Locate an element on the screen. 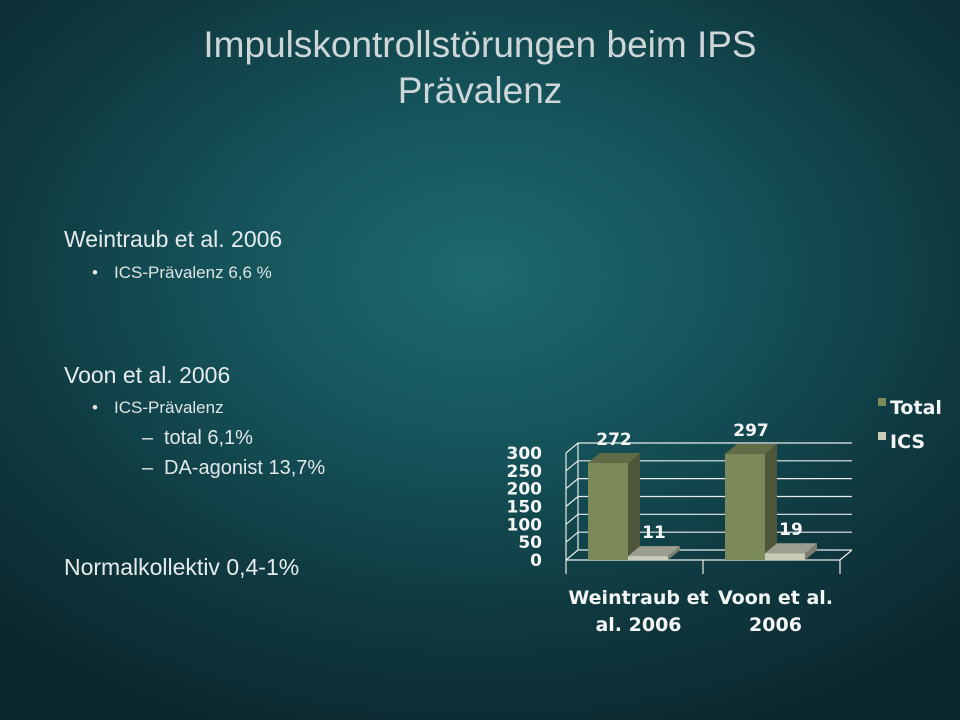 The height and width of the screenshot is (720, 960). data-label-ics-1: 19 is located at coordinates (791, 530).